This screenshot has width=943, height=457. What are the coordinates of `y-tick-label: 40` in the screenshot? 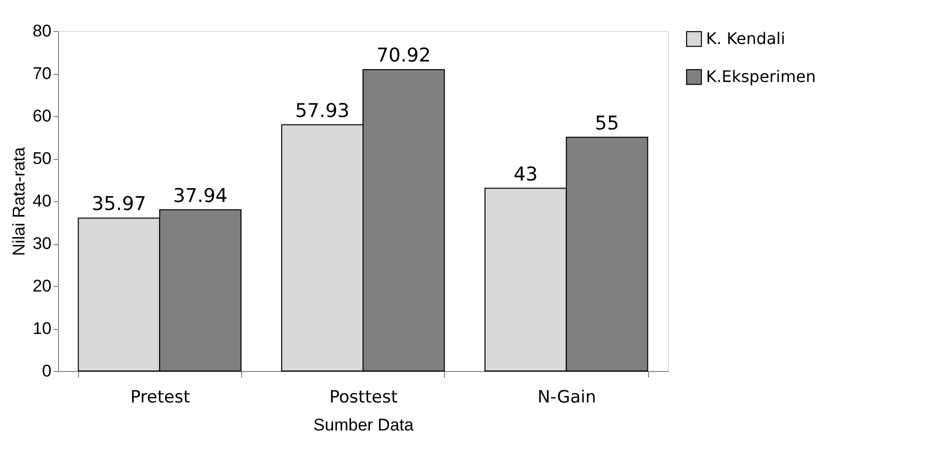 It's located at (42, 201).